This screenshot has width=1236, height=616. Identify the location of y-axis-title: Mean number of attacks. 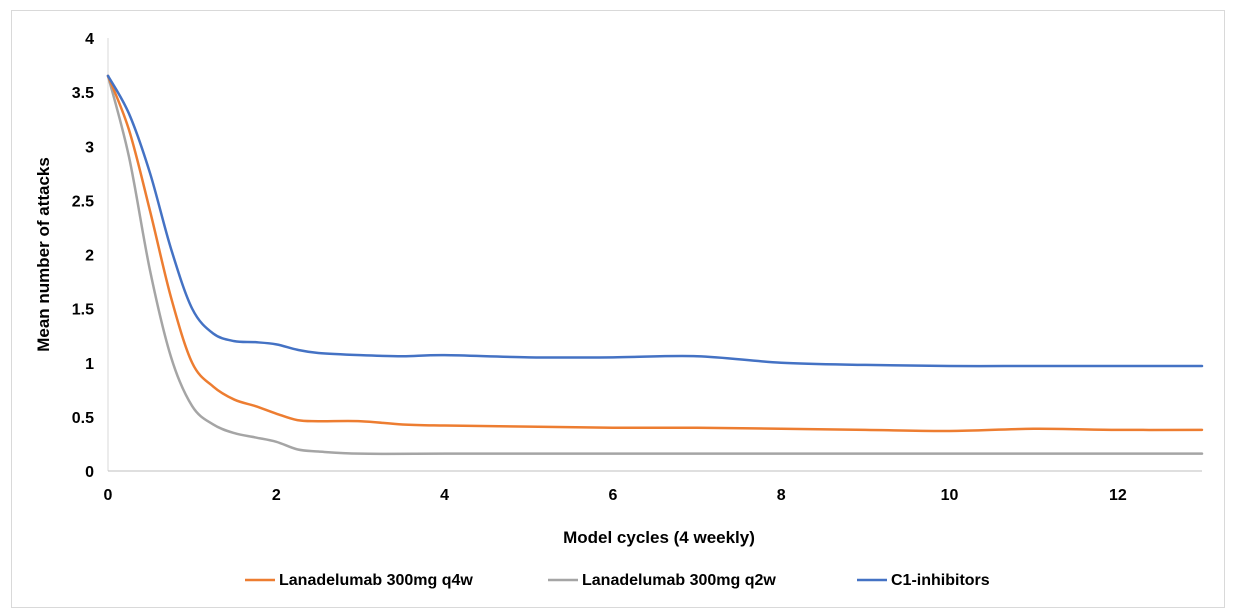
(43, 254).